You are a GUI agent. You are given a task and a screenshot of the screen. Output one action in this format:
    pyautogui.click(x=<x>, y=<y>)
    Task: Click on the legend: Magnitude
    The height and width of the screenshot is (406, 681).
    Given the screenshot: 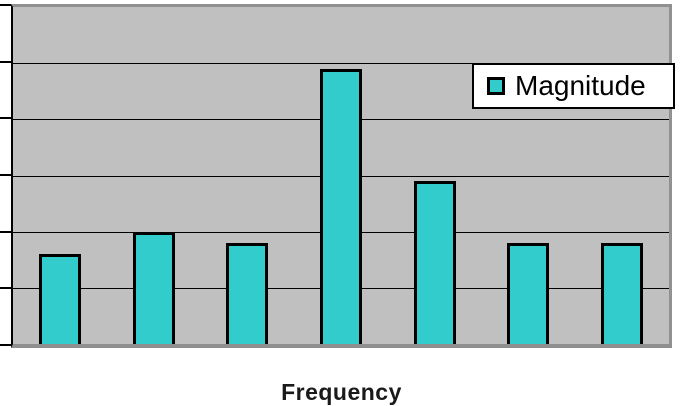 What is the action you would take?
    pyautogui.click(x=573, y=86)
    